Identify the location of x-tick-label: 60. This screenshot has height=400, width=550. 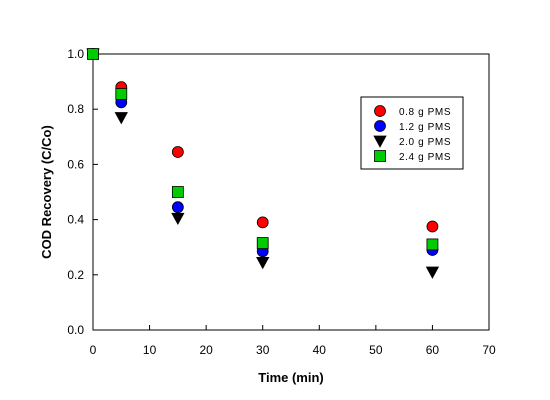
(433, 350).